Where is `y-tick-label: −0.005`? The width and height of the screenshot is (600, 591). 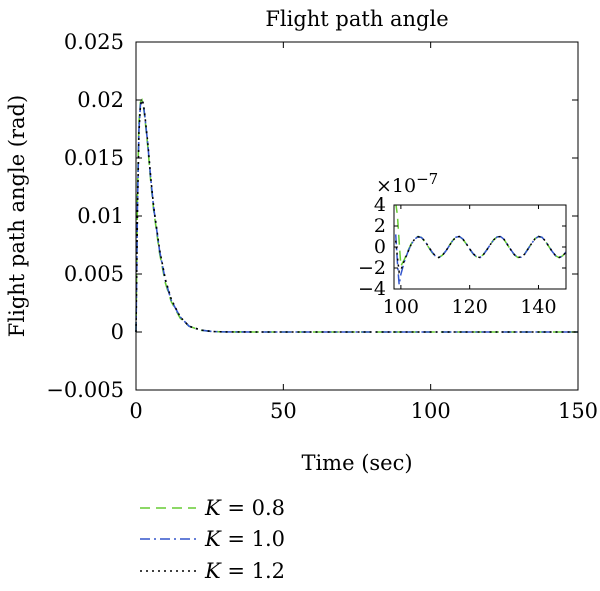
y-tick-label: −0.005 is located at coordinates (85, 390).